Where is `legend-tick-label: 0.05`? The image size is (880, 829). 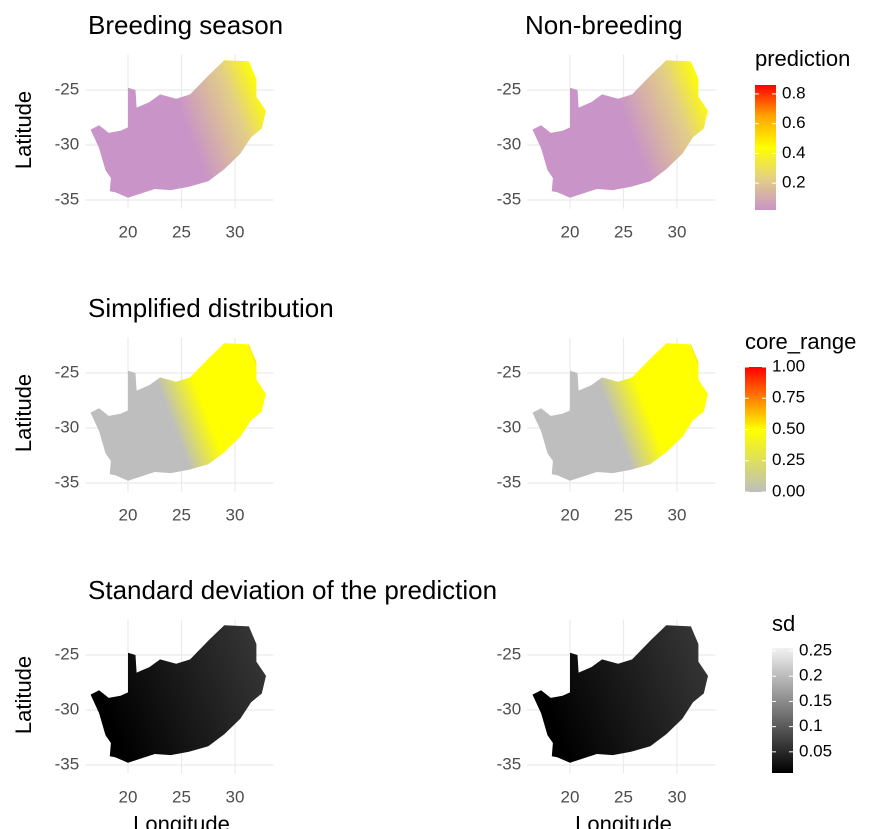 legend-tick-label: 0.05 is located at coordinates (815, 750).